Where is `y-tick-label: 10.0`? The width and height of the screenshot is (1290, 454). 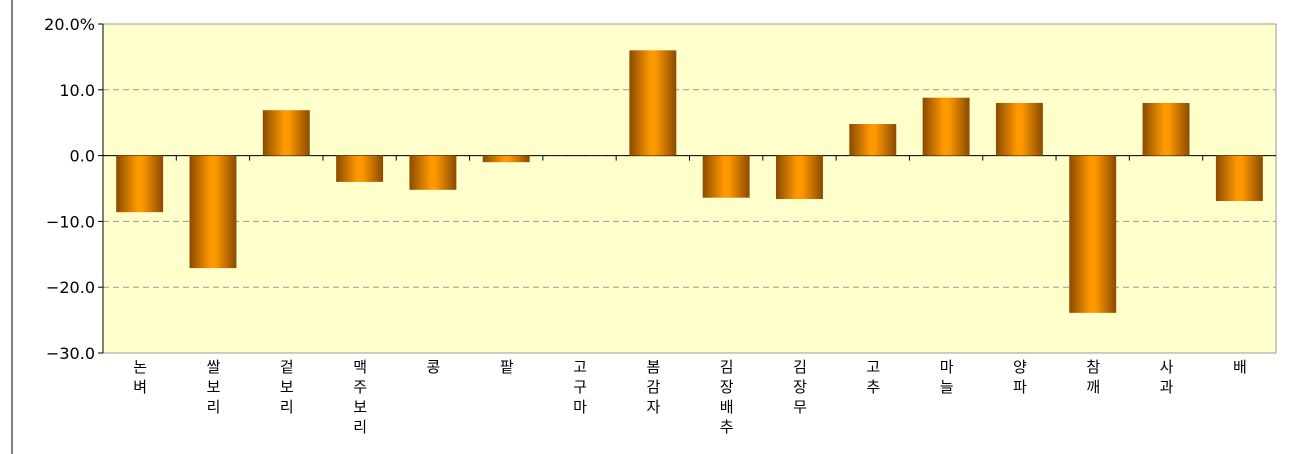 y-tick-label: 10.0 is located at coordinates (77, 90).